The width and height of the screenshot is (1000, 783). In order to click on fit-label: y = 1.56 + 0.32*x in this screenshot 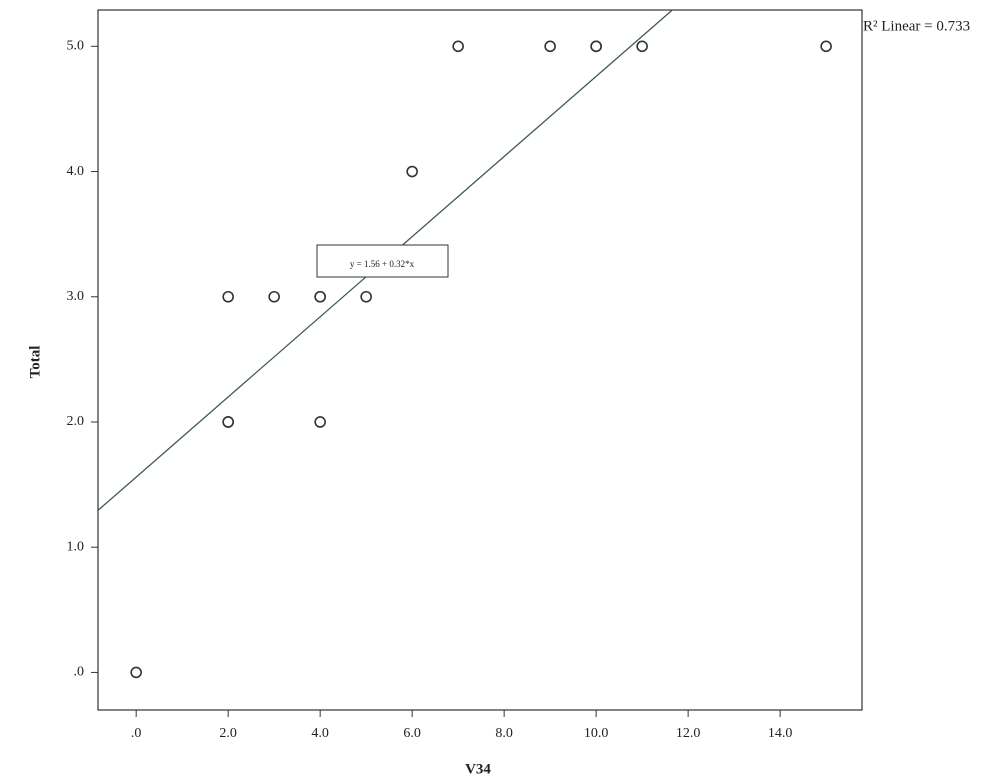, I will do `click(382, 264)`.